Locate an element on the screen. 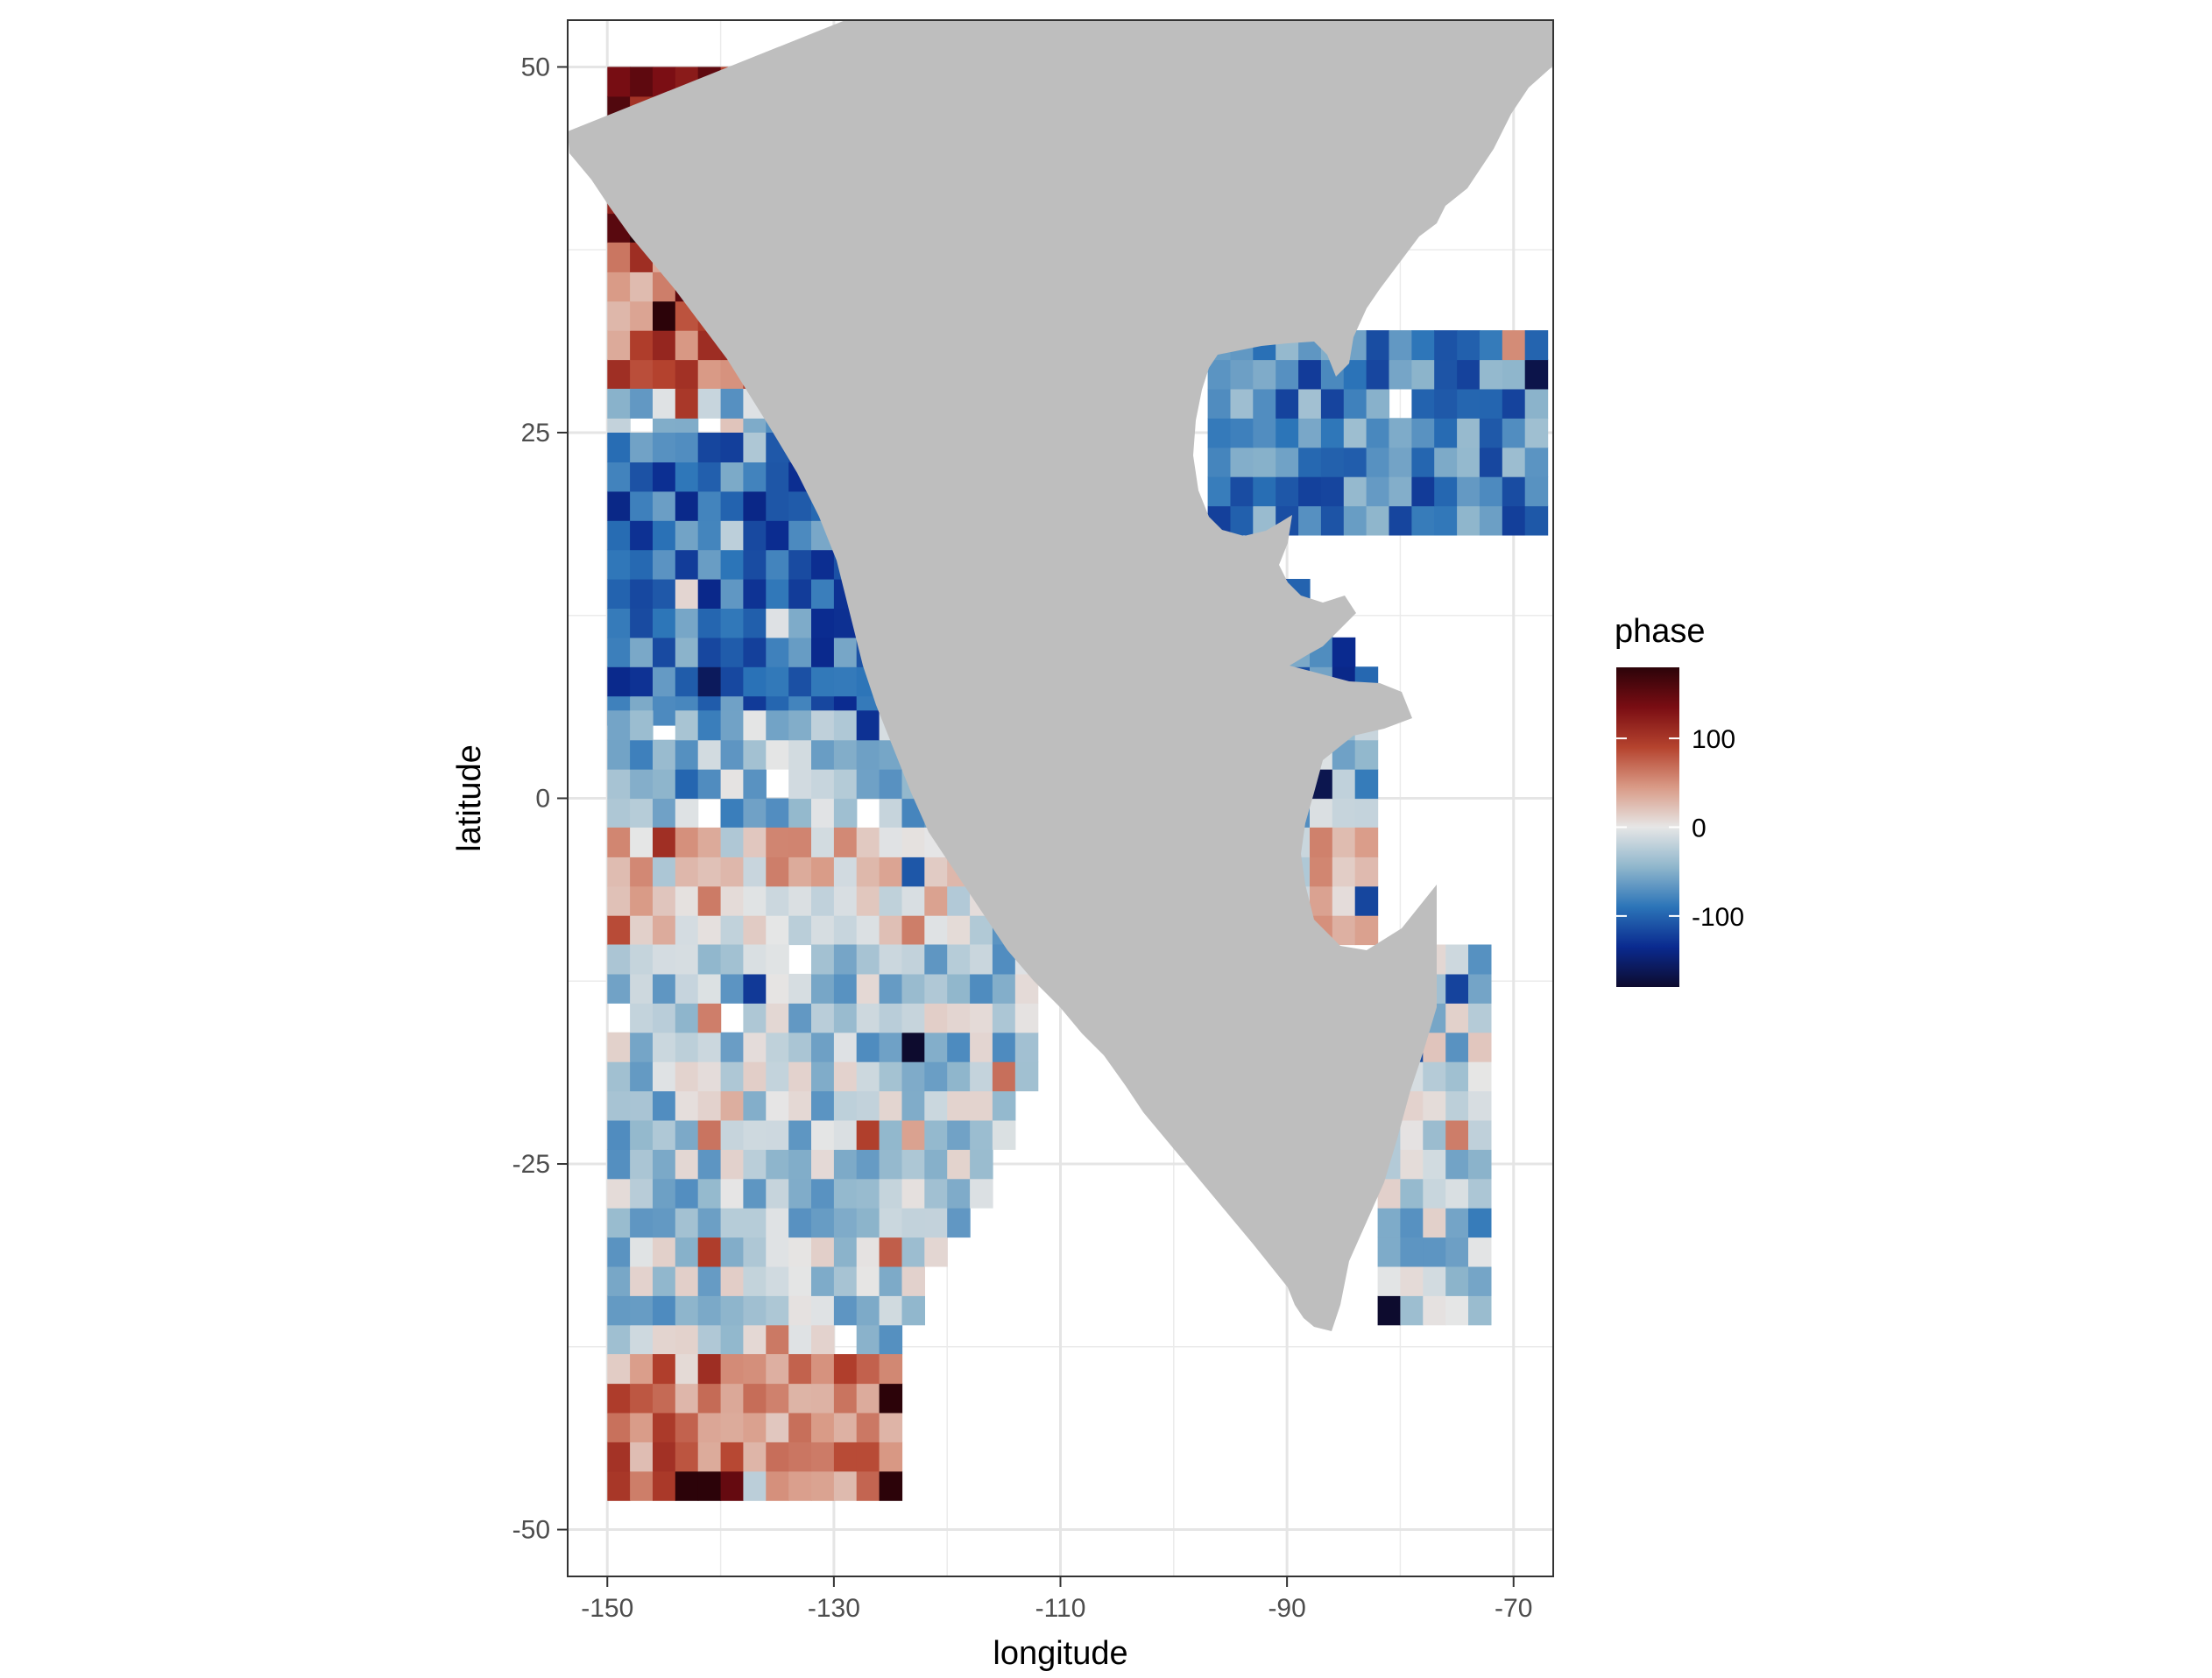 Image resolution: width=2212 pixels, height=1678 pixels. x-tick-label: -70 is located at coordinates (1513, 1608).